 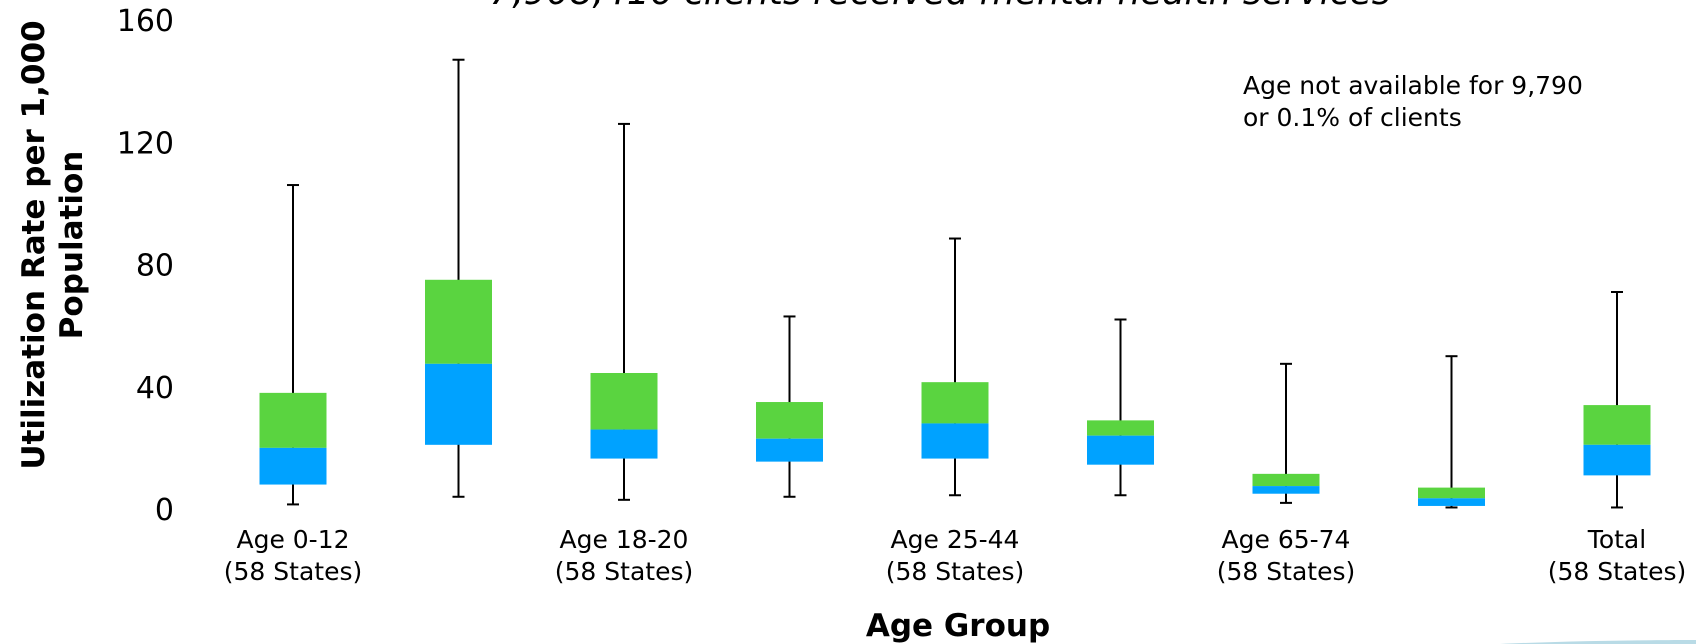 I want to click on x-category-label: Age 25-44, so click(x=955, y=539).